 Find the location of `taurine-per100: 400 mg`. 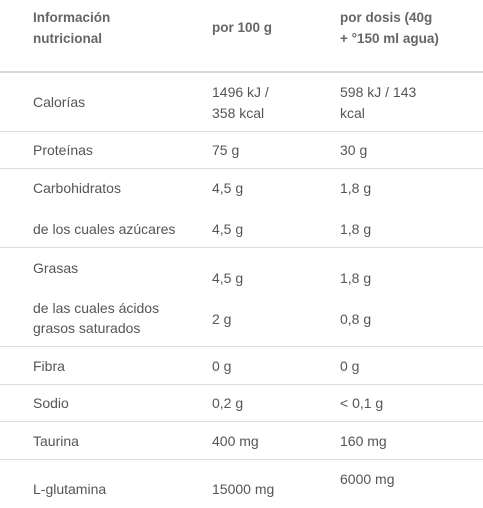

taurine-per100: 400 mg is located at coordinates (235, 441).